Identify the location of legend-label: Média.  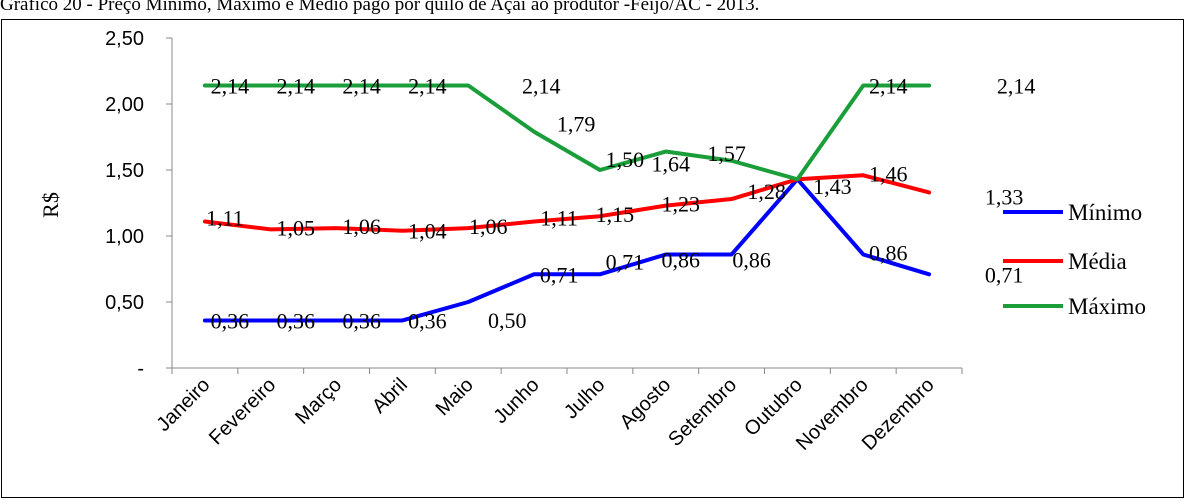
(1097, 261).